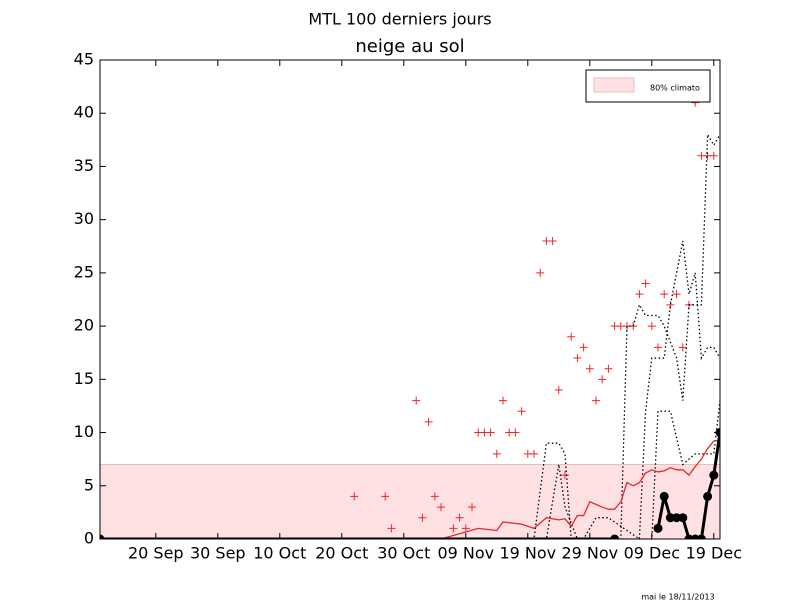 The width and height of the screenshot is (800, 600). Describe the element at coordinates (403, 553) in the screenshot. I see `x-tick-label: 30 Oct` at that location.